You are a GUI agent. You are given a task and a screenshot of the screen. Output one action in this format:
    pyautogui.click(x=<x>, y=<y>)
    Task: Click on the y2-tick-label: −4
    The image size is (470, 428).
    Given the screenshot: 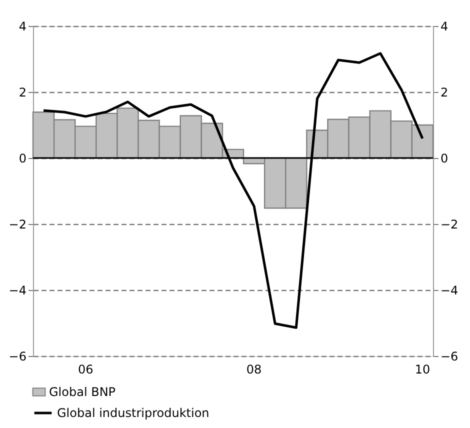 What is the action you would take?
    pyautogui.click(x=449, y=291)
    